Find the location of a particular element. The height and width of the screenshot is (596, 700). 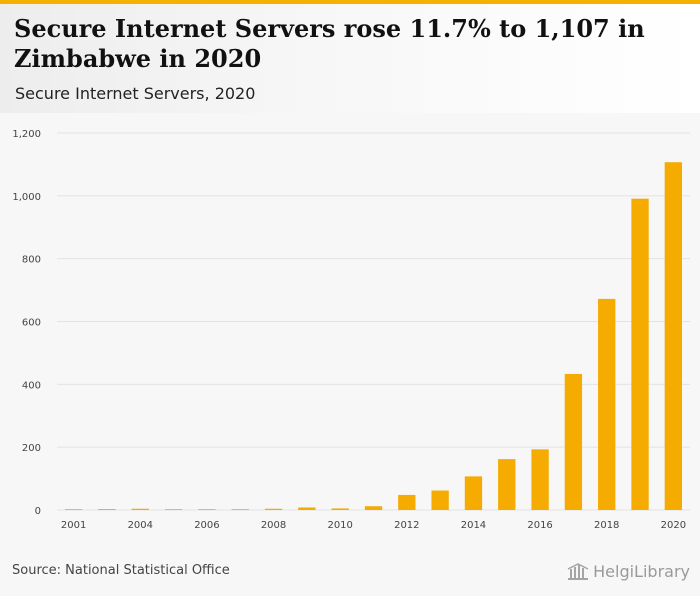

chart-subtitle: Secure Internet Servers, 2020 is located at coordinates (135, 93).